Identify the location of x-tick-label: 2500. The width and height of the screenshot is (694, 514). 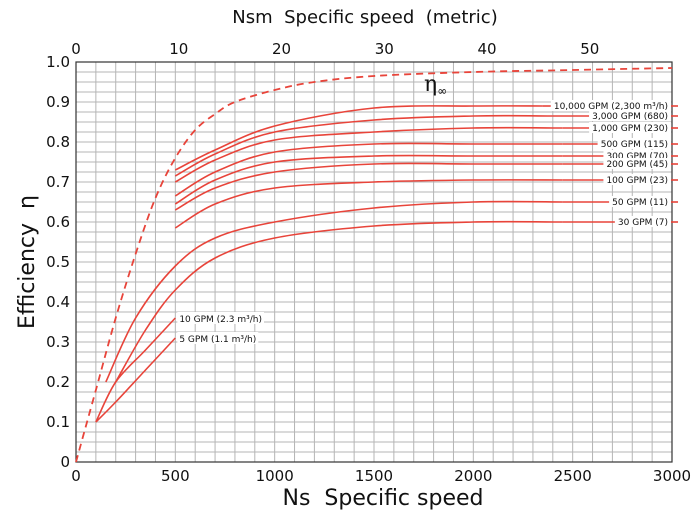
(573, 476).